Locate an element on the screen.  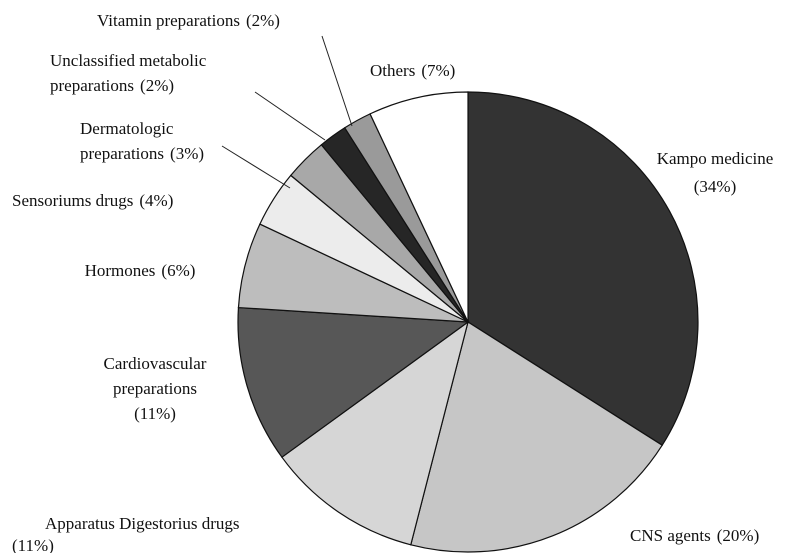
value-label: (20%) is located at coordinates (738, 535).